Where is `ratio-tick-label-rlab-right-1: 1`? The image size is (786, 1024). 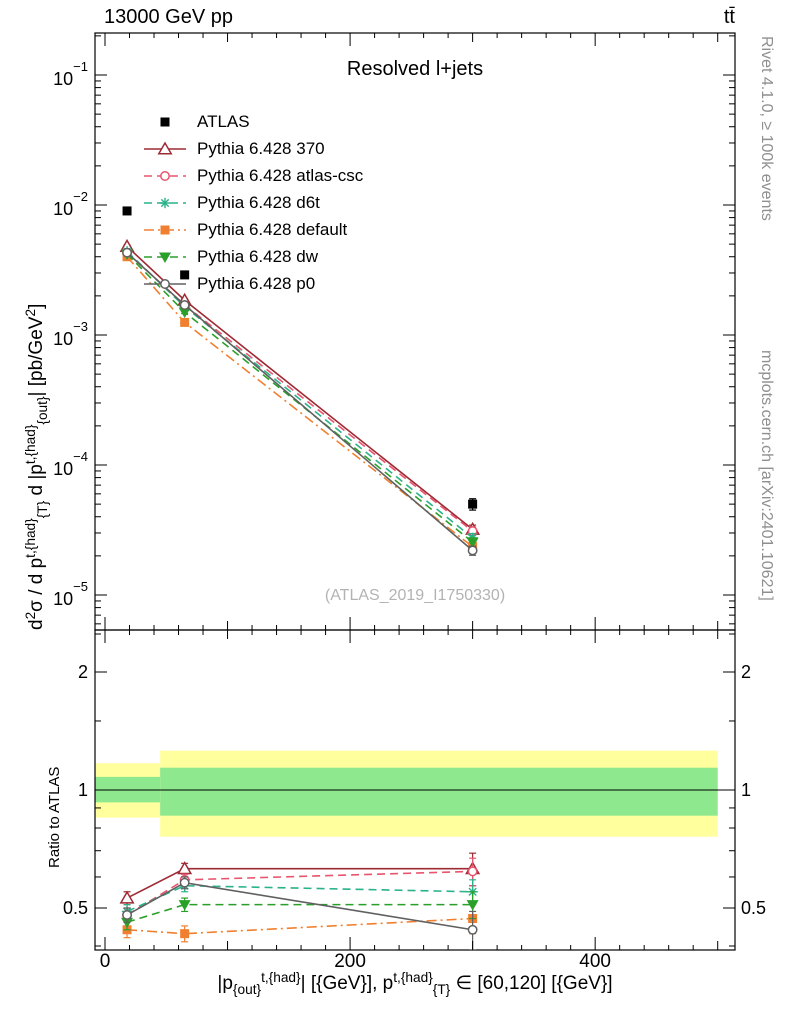
ratio-tick-label-rlab-right-1: 1 is located at coordinates (746, 790).